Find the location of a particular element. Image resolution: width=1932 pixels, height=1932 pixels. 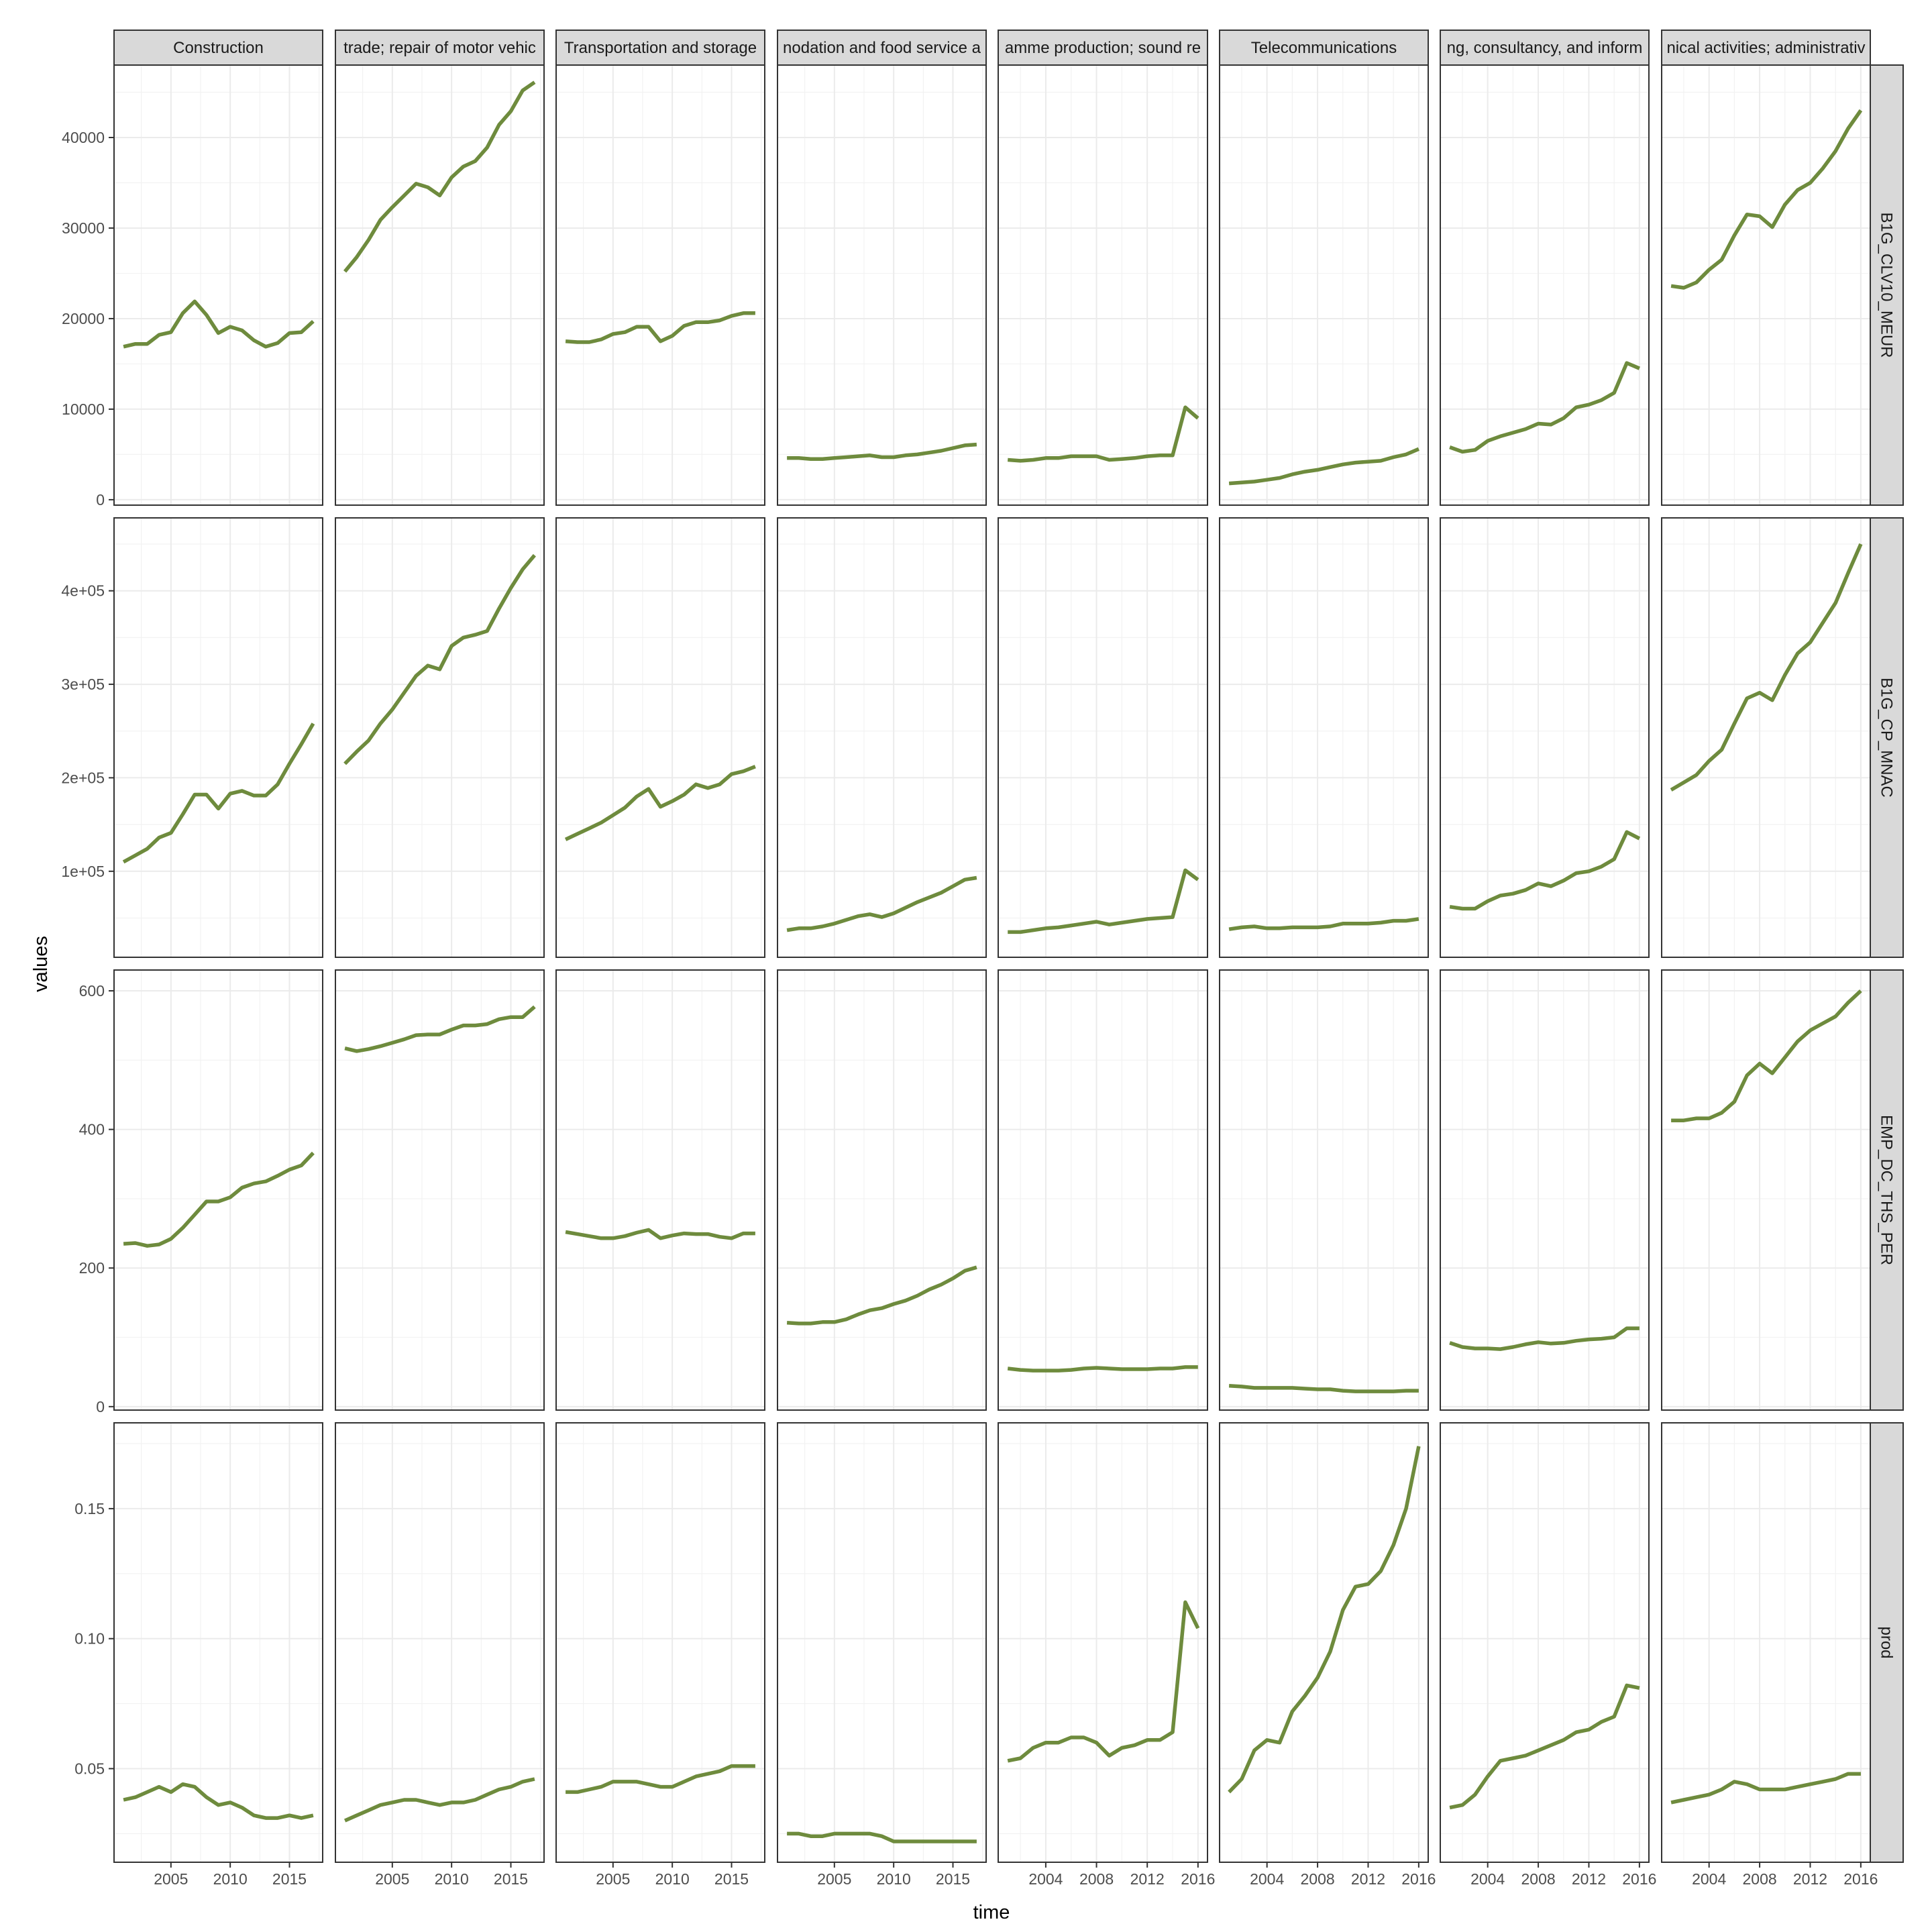

column-strip-label: Construction is located at coordinates (218, 48).